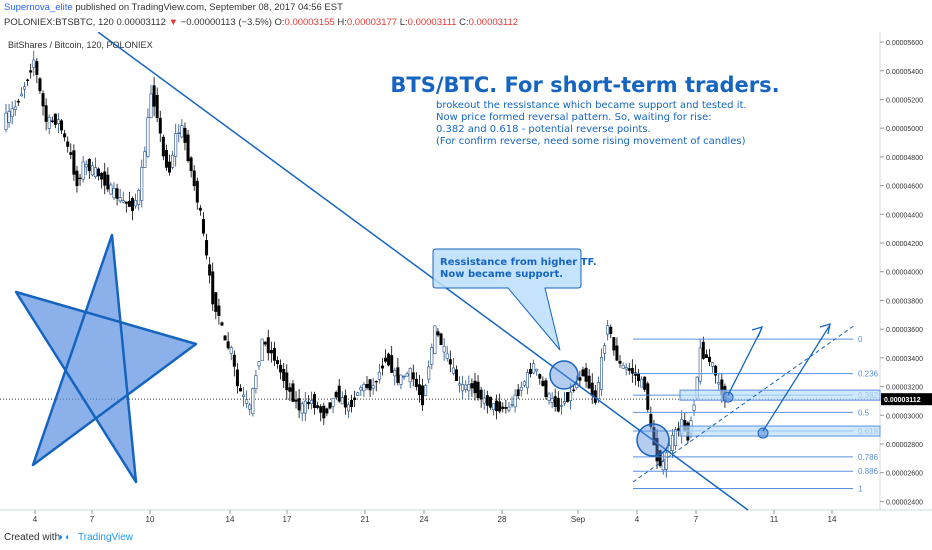 Image resolution: width=932 pixels, height=550 pixels. I want to click on down-arrow-icon: ▼, so click(173, 22).